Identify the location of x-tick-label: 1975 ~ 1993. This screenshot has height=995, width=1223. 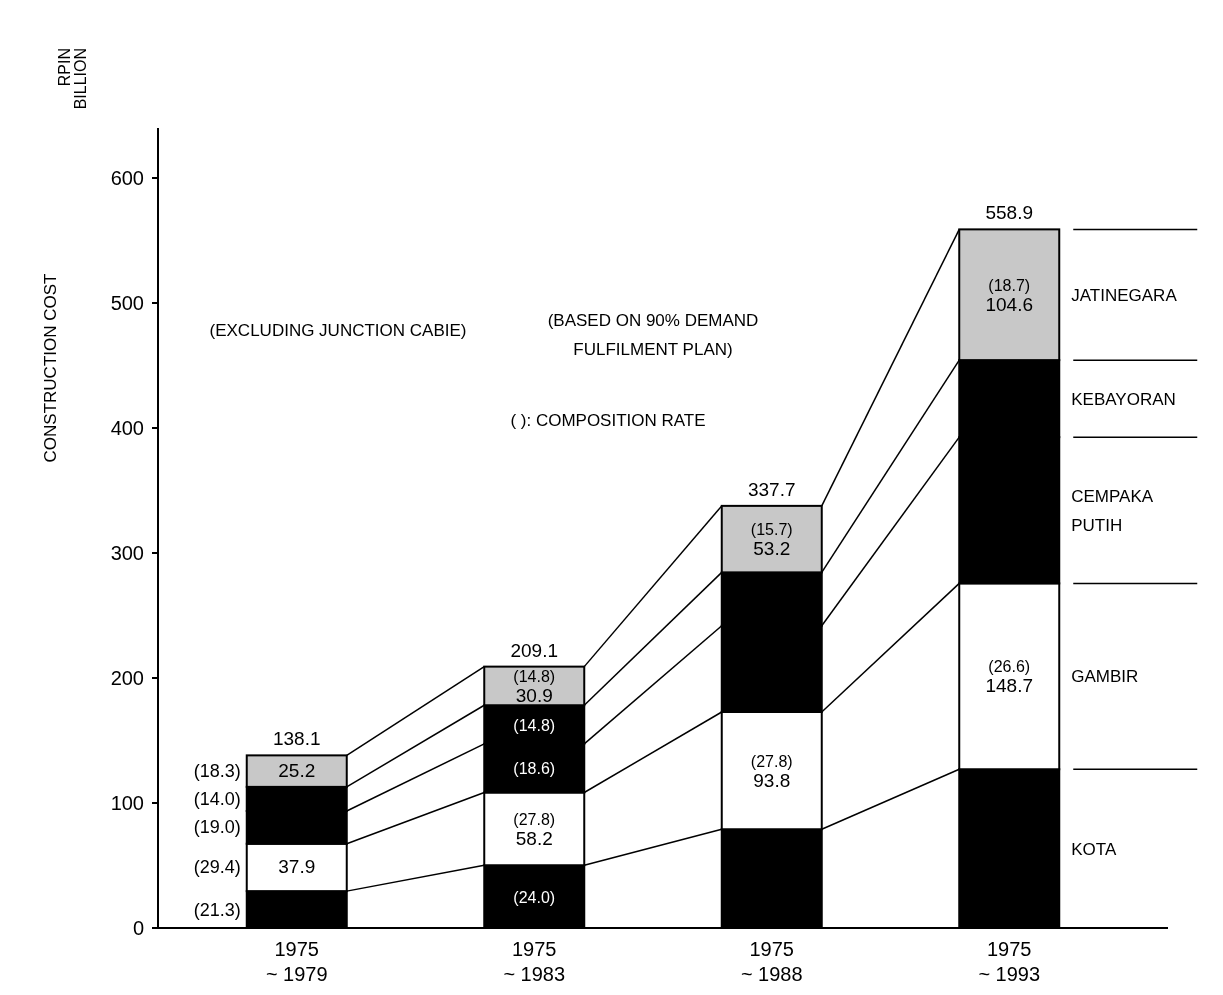
(1009, 961).